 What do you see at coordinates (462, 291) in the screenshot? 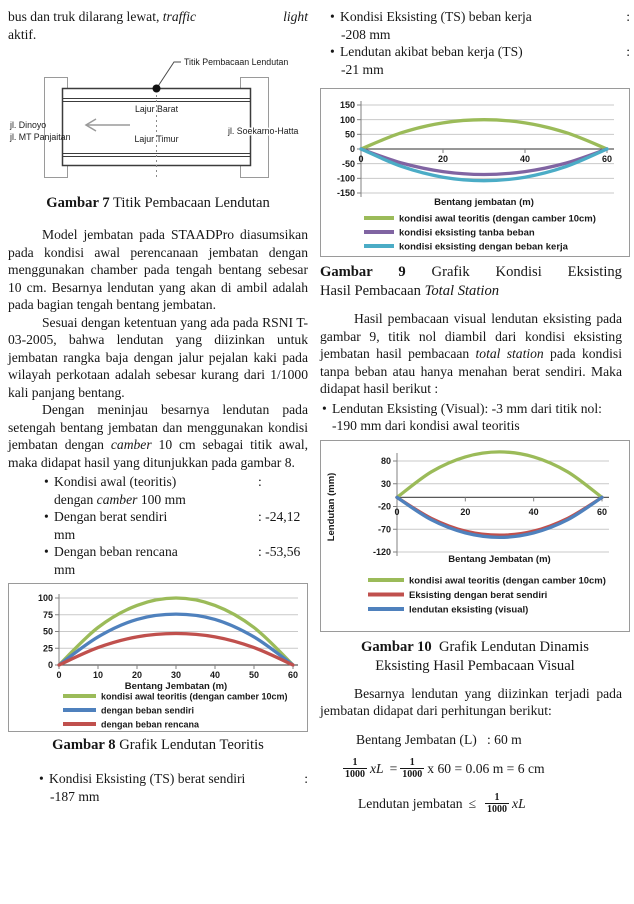
I see `caption-italic-text: Total Station` at bounding box center [462, 291].